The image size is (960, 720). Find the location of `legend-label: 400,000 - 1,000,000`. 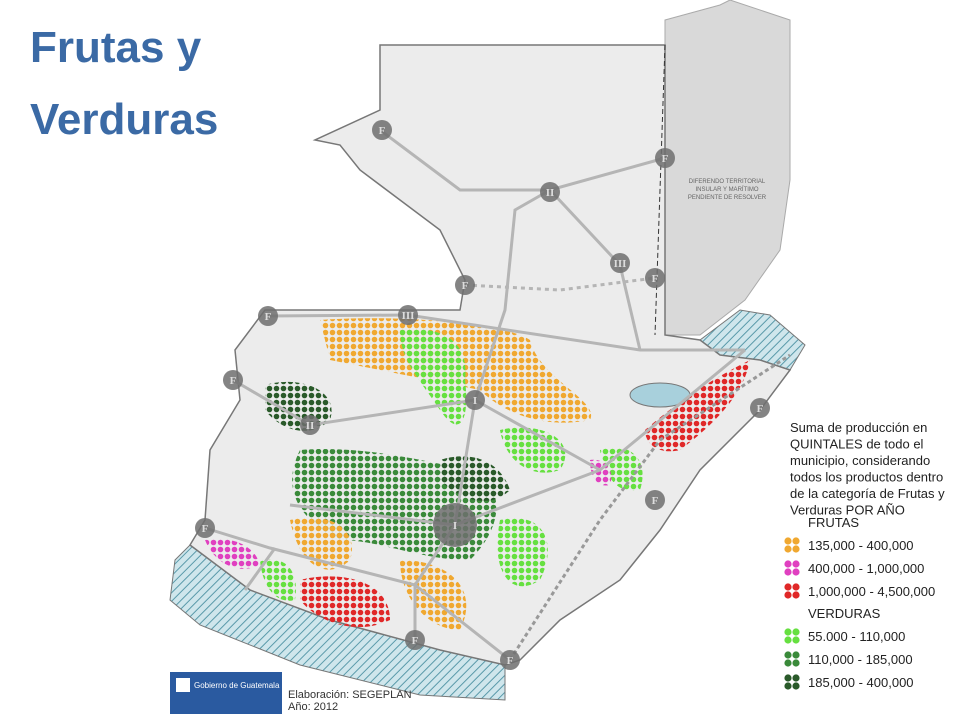

legend-label: 400,000 - 1,000,000 is located at coordinates (866, 568).